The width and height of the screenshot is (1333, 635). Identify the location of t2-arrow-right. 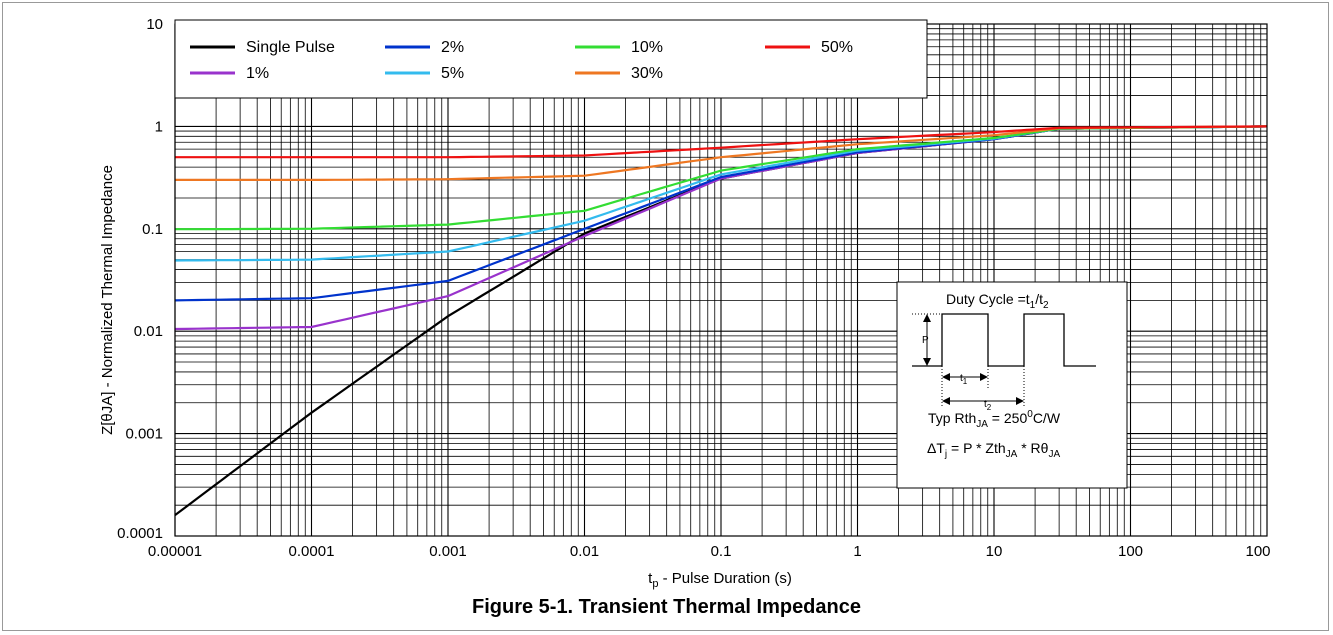
(1020, 401).